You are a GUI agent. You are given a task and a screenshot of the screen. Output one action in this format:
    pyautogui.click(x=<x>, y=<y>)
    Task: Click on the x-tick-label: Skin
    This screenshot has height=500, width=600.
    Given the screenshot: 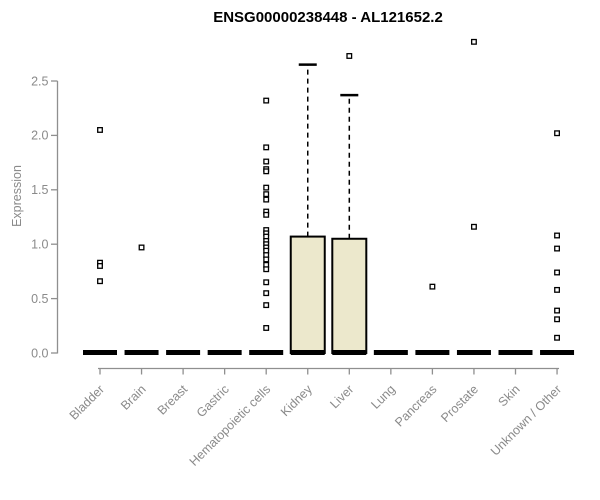 What is the action you would take?
    pyautogui.click(x=509, y=395)
    